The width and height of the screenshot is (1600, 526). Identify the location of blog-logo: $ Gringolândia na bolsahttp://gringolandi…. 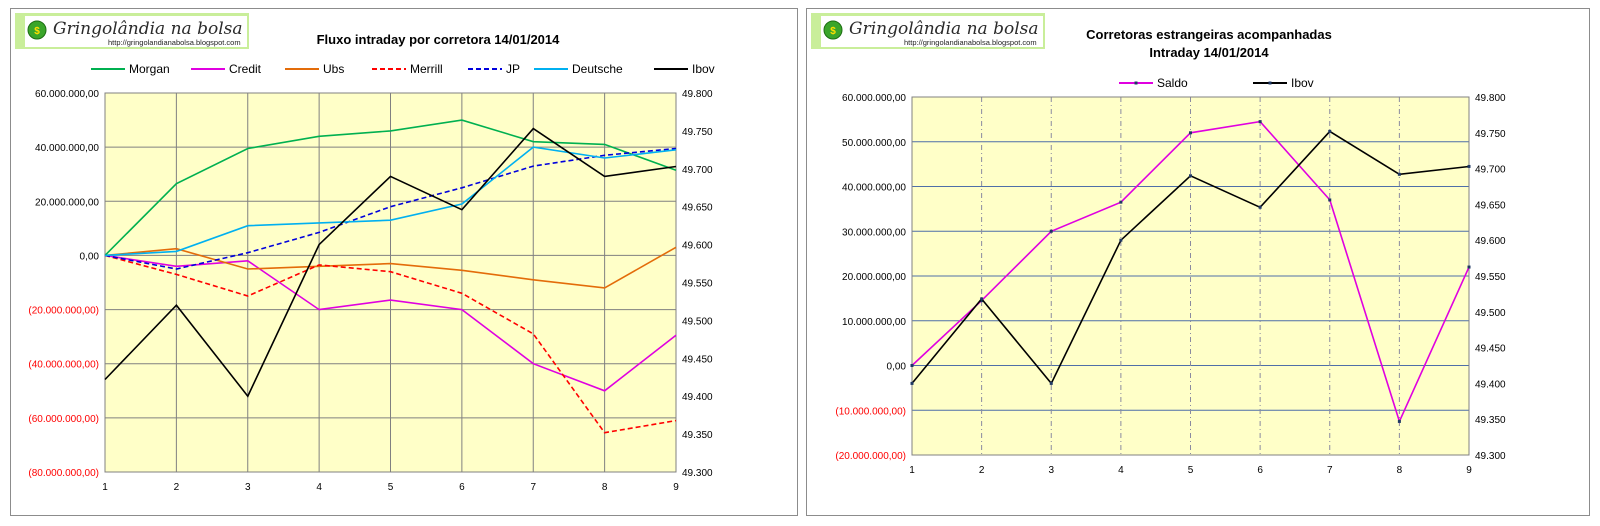
(132, 31).